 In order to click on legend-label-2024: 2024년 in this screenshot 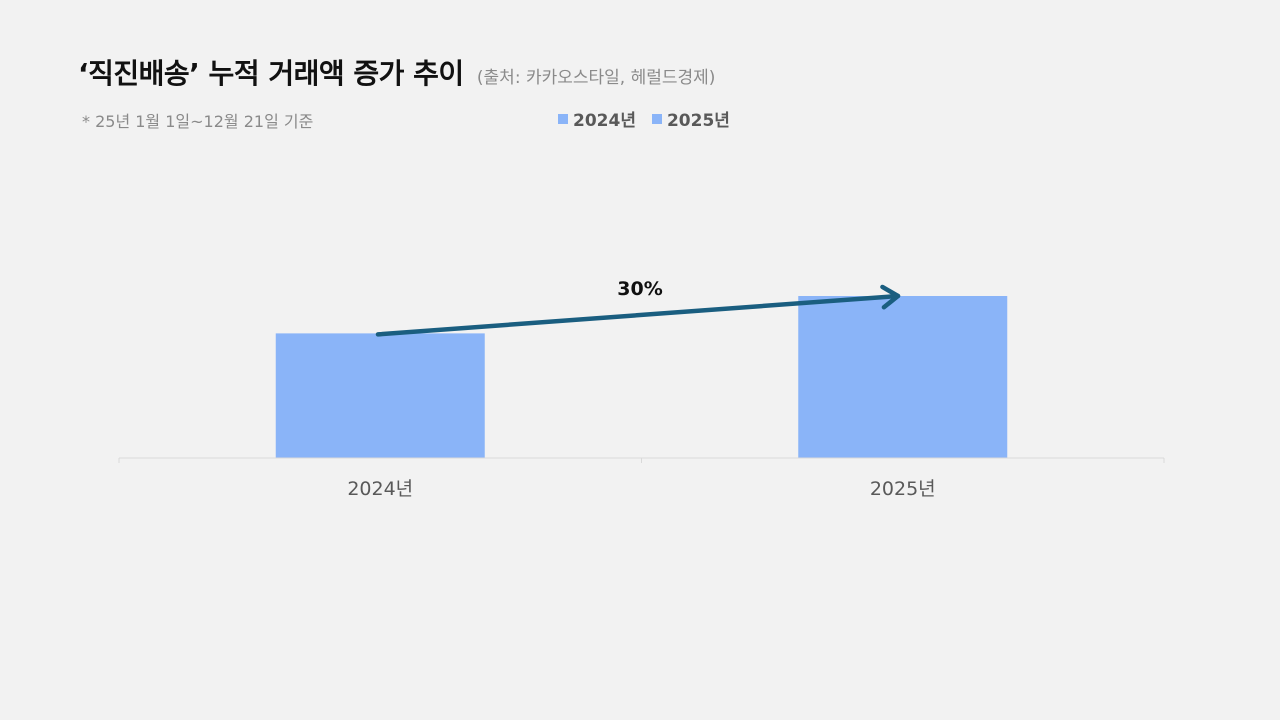, I will do `click(604, 121)`.